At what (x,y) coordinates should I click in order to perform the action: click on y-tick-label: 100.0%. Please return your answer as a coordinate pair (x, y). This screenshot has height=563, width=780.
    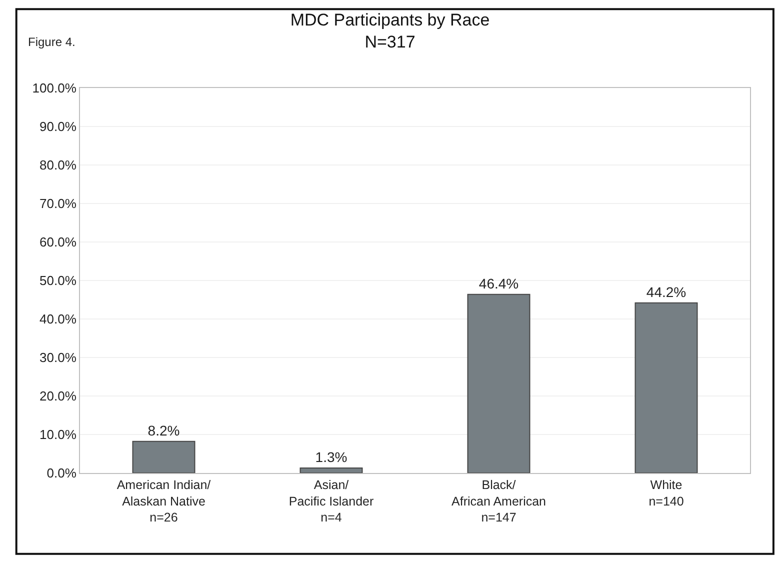
    Looking at the image, I should click on (54, 88).